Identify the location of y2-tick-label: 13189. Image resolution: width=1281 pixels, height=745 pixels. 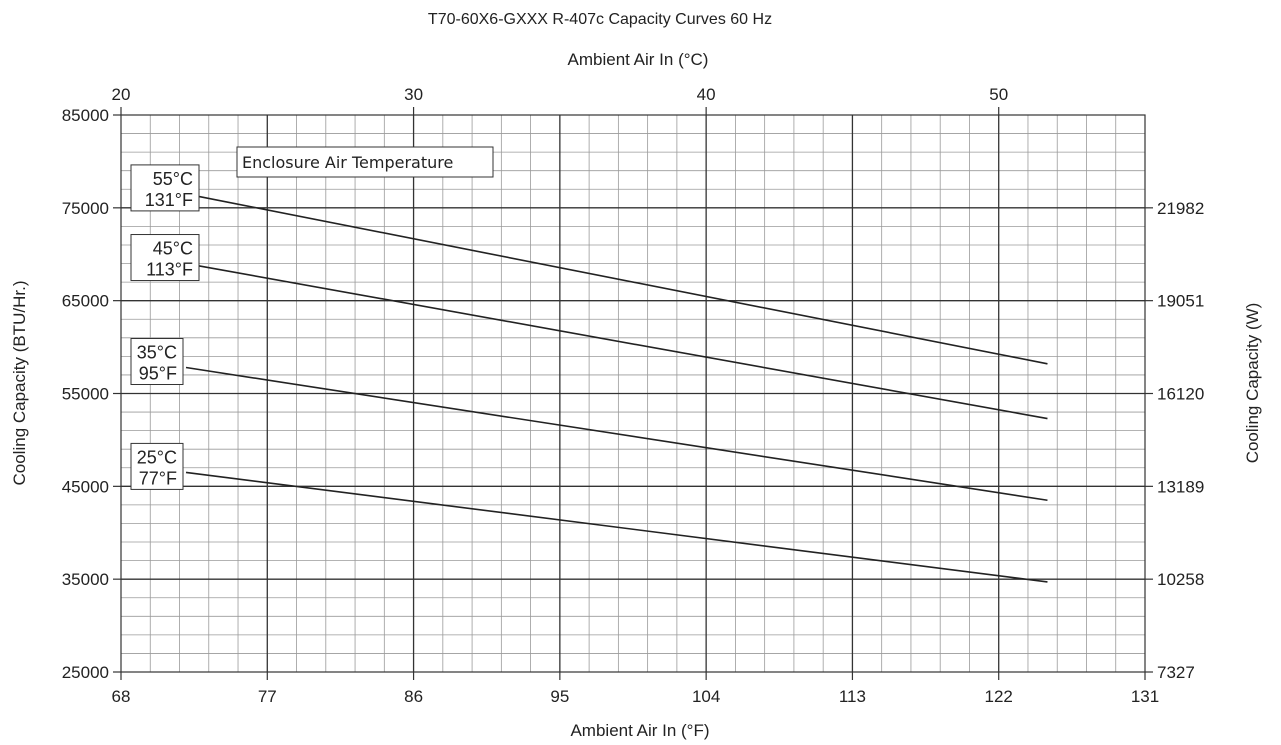
(1180, 486).